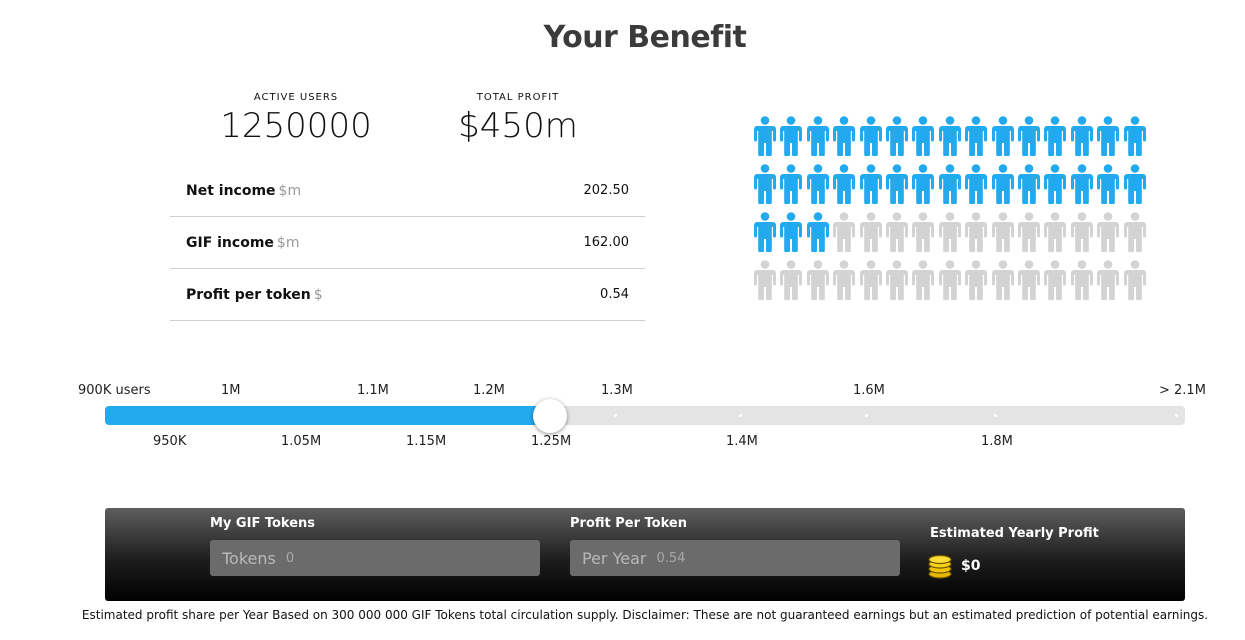  Describe the element at coordinates (244, 191) in the screenshot. I see `income-row-label: Net income $m` at that location.